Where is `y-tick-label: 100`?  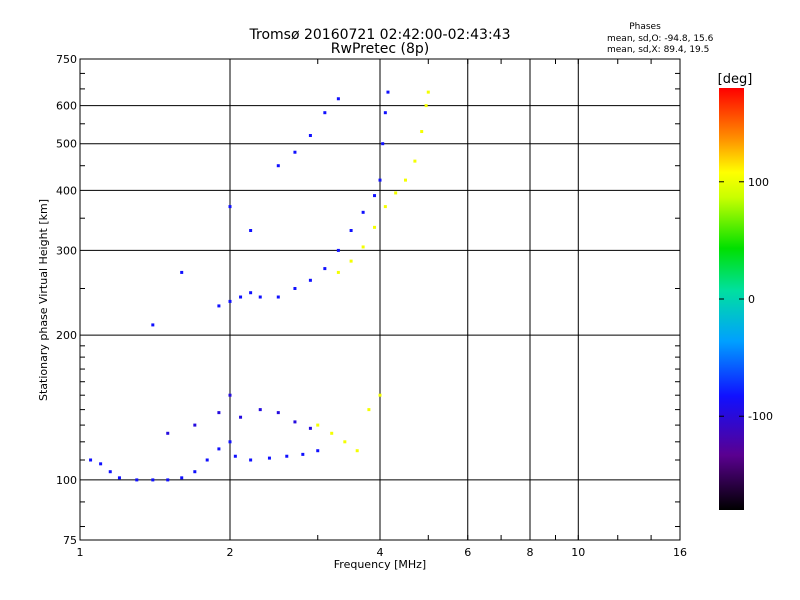 y-tick-label: 100 is located at coordinates (66, 480).